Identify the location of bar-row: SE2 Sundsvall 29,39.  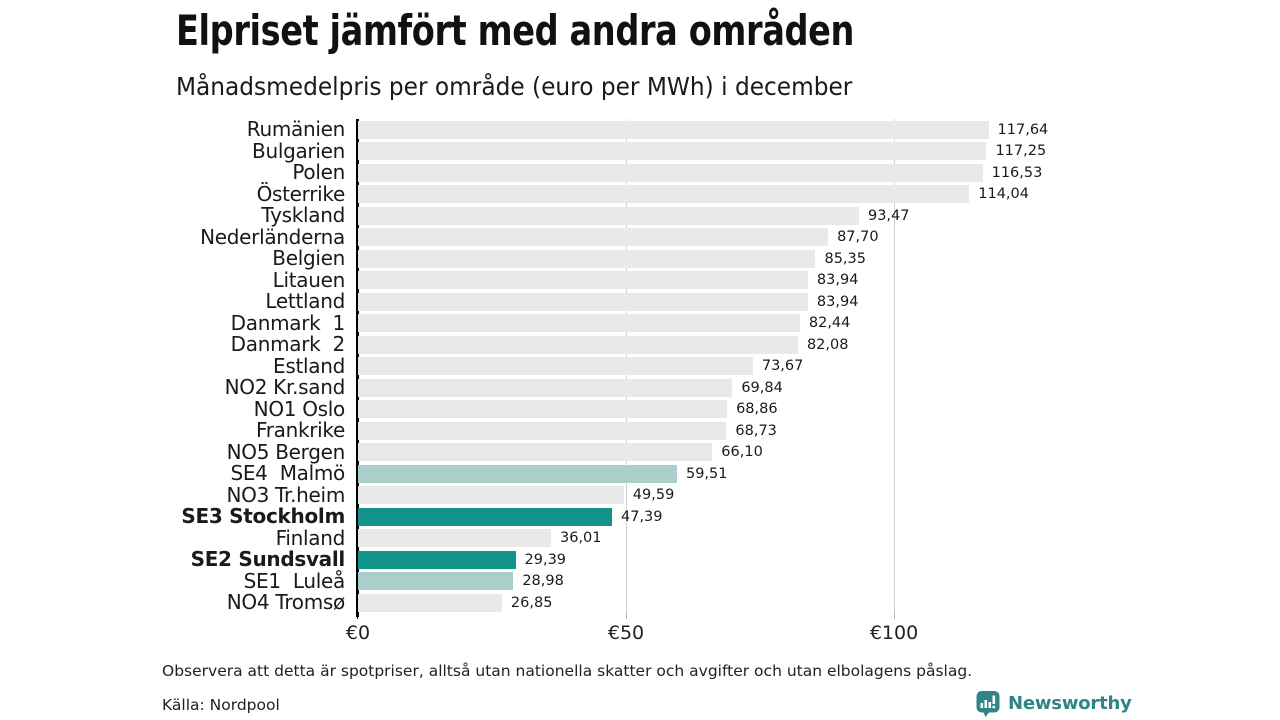
(640, 559).